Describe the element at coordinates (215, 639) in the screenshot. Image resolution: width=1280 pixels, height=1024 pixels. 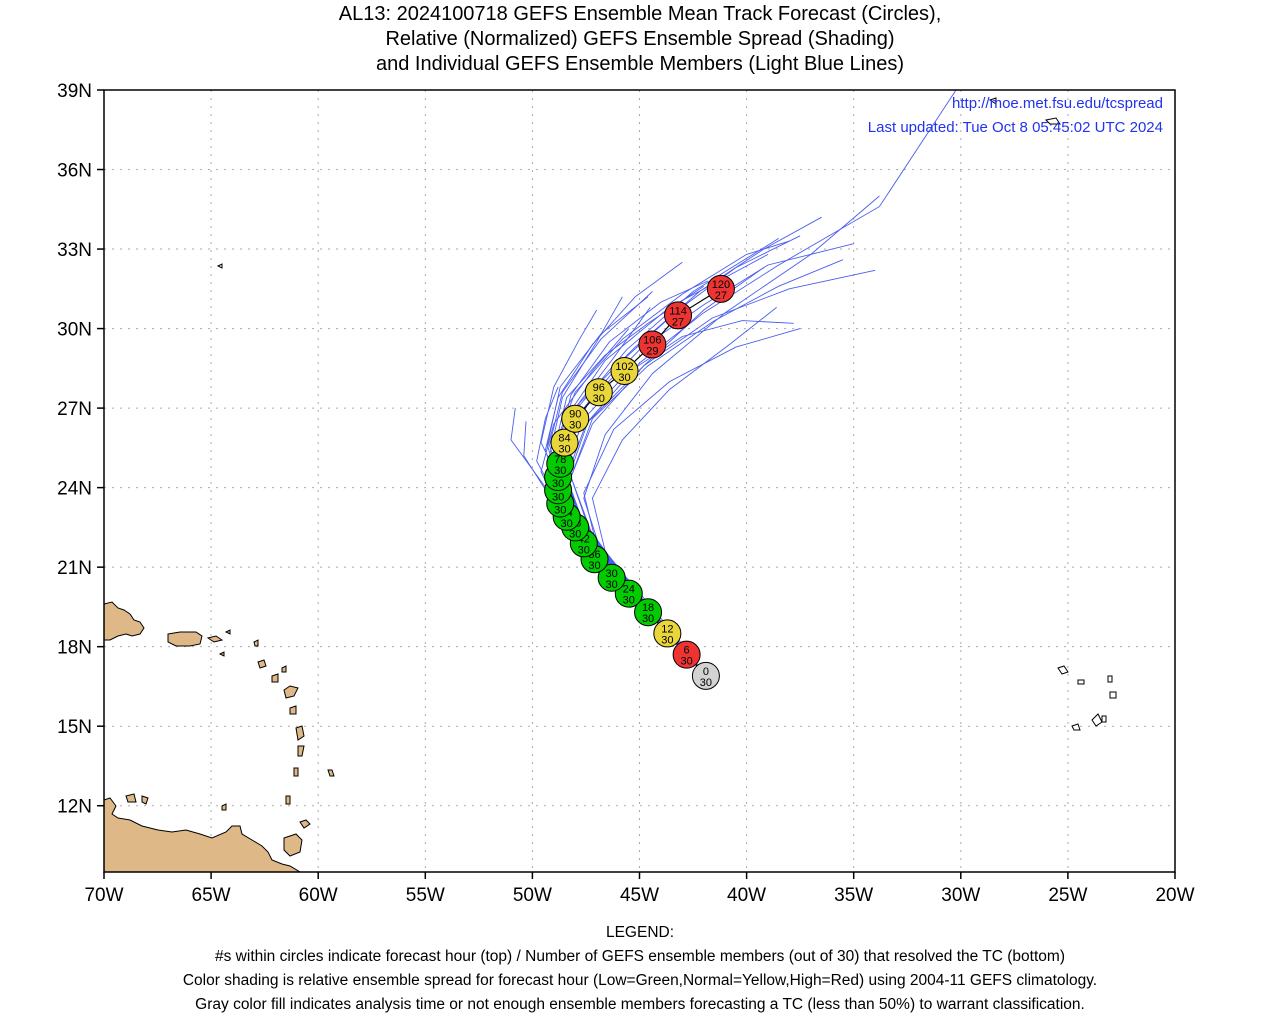
I see `land-virgin-islands` at that location.